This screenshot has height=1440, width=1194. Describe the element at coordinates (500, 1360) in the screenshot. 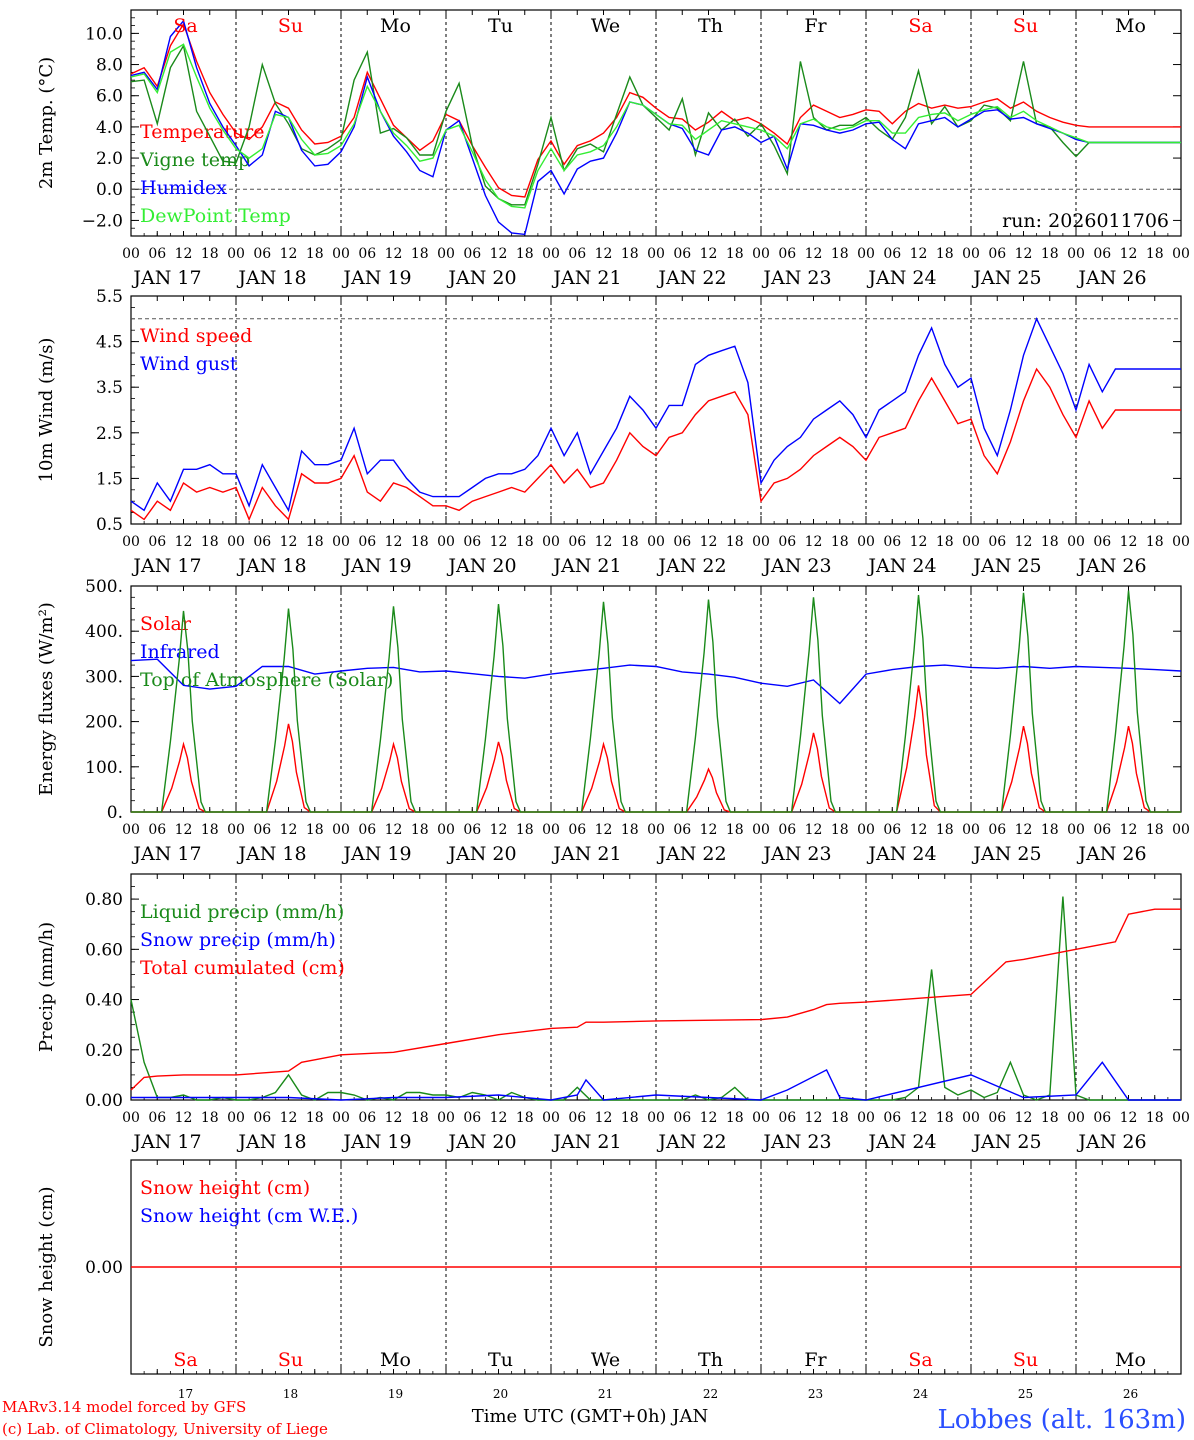

I see `weekday-label: Tu` at that location.